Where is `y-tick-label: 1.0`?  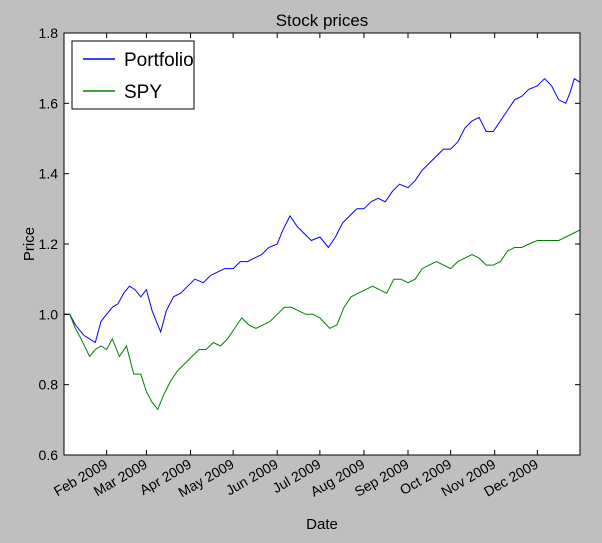 y-tick-label: 1.0 is located at coordinates (49, 314).